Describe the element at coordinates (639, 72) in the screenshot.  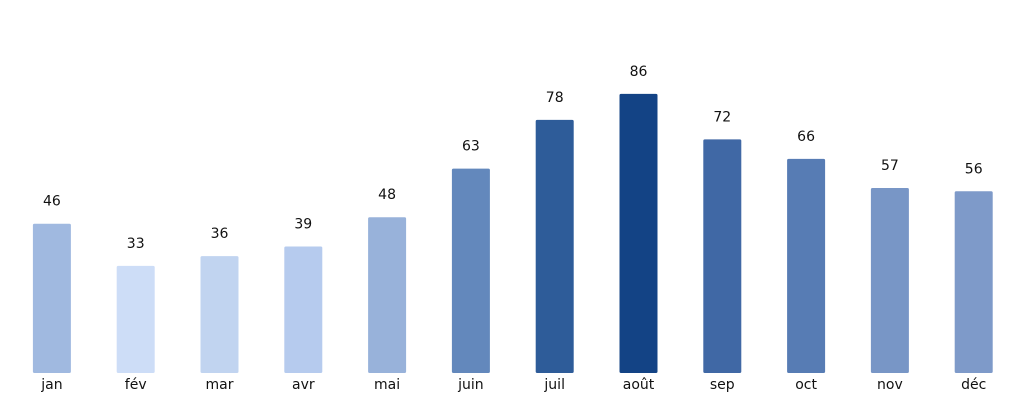
I see `value-label: 86` at that location.